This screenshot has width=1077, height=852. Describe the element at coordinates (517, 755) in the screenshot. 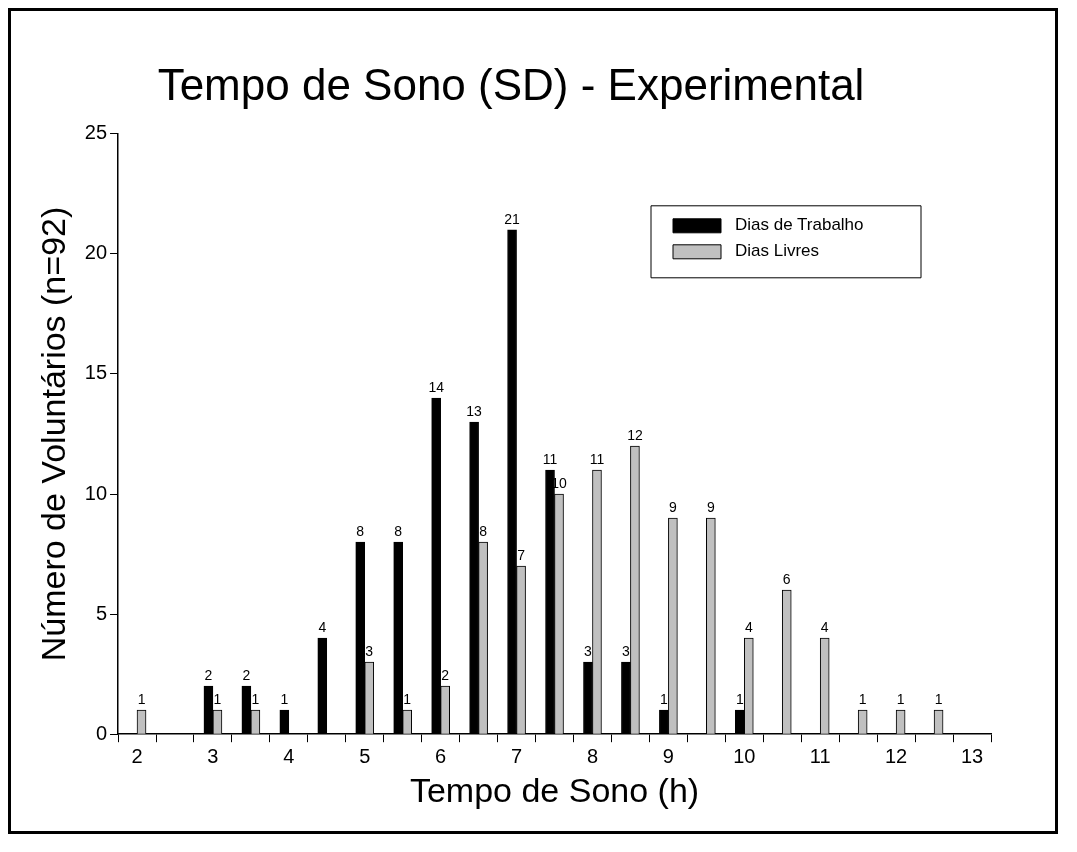

I see `x-tick-label: 7` at that location.